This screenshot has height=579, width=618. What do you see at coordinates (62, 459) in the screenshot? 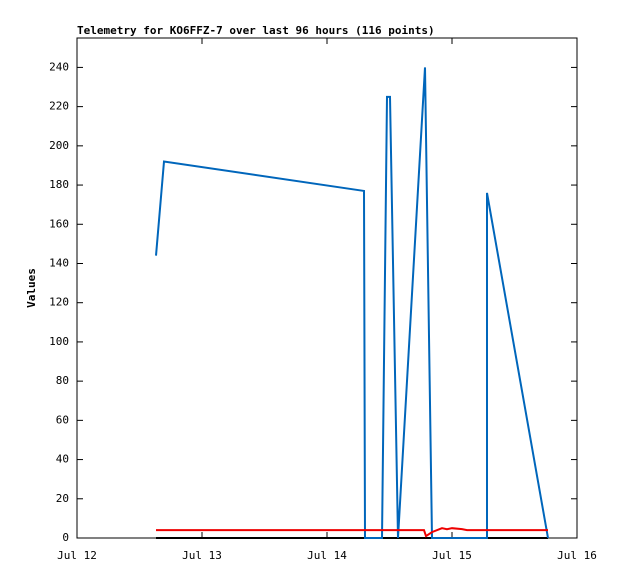
I see `y-tick-label: 40` at bounding box center [62, 459].